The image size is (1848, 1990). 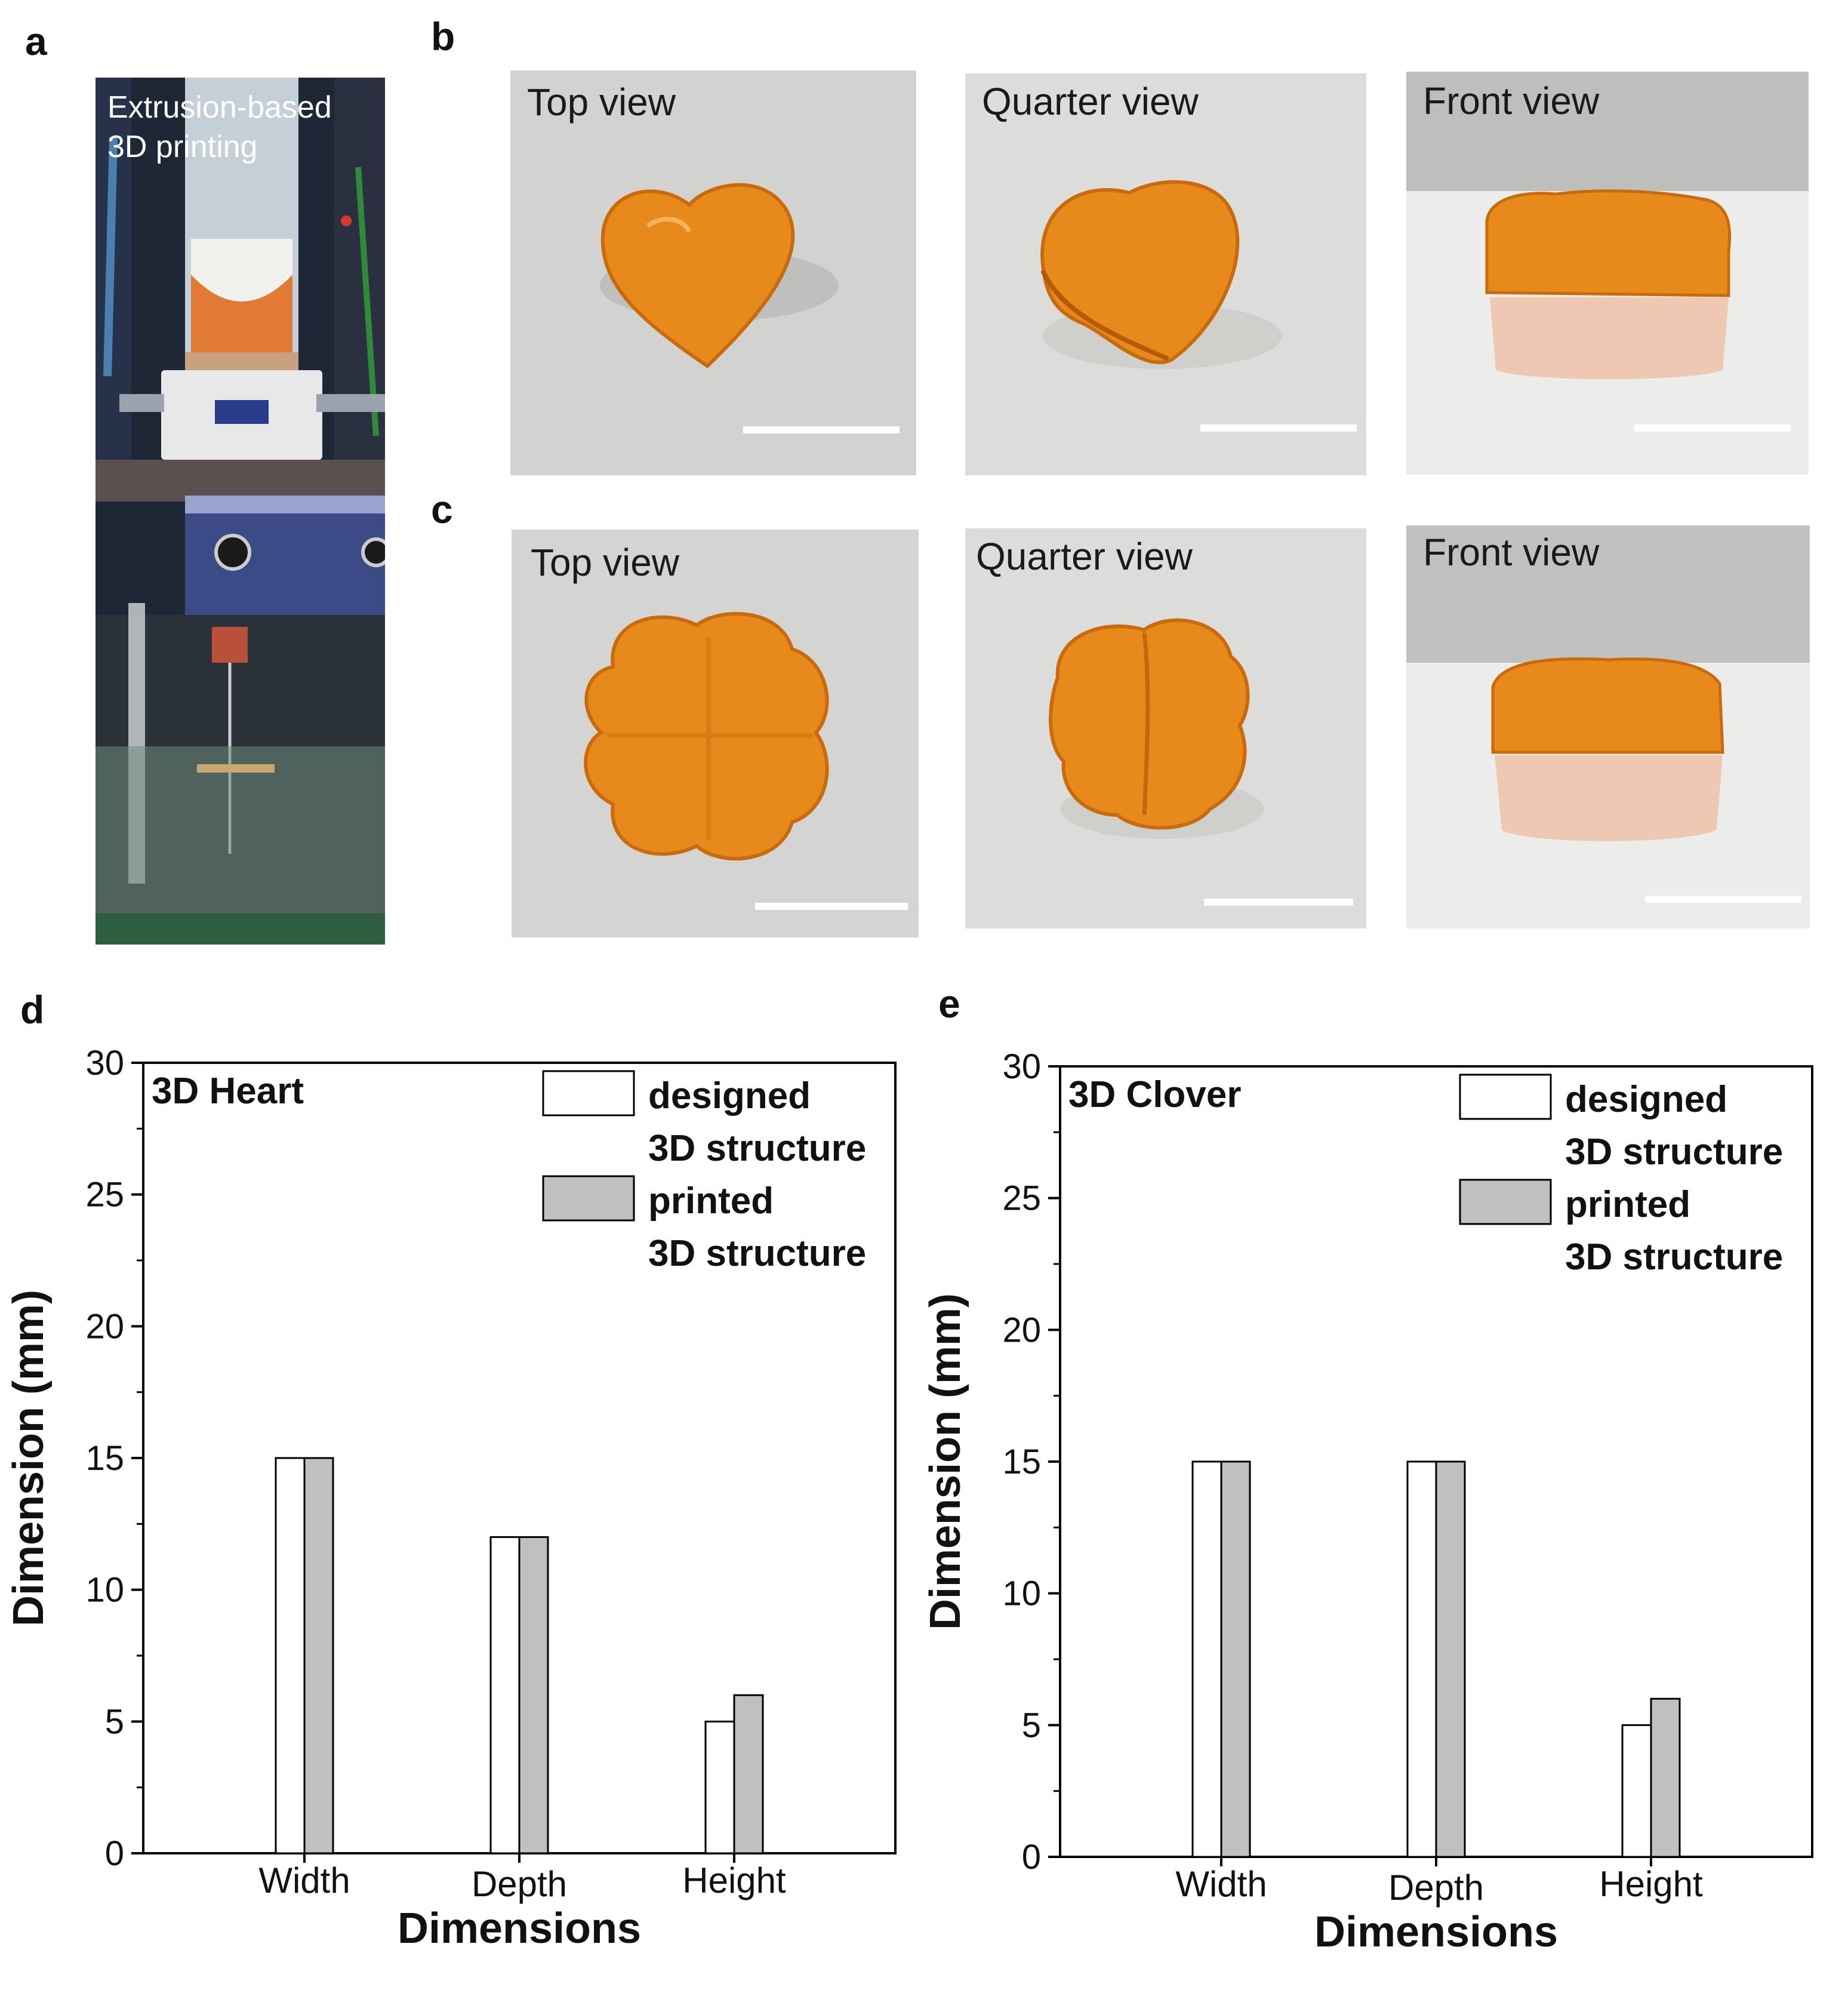 I want to click on printer-illustration, so click(x=240, y=512).